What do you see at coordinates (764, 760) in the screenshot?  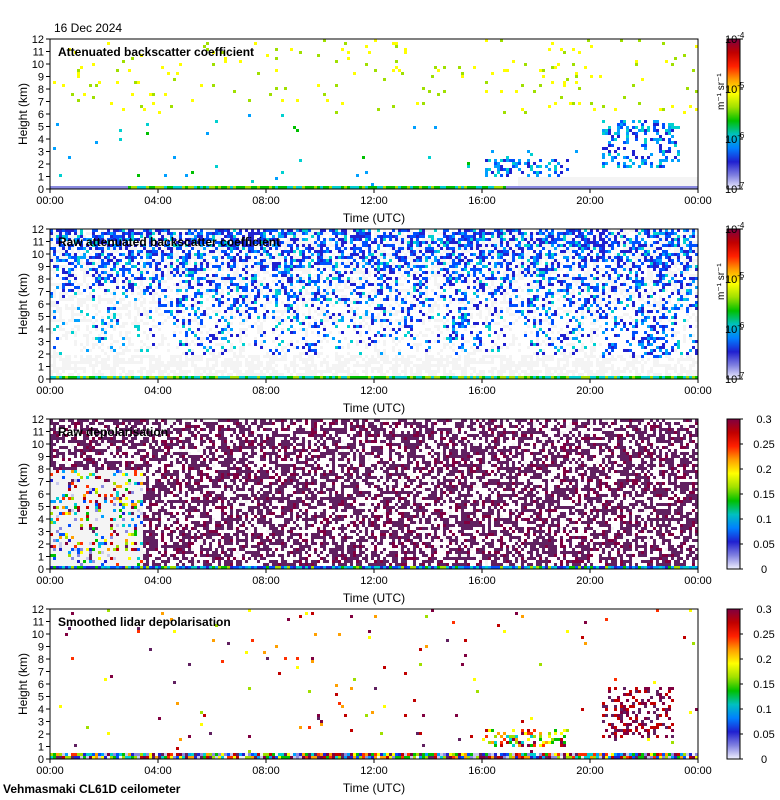 I see `colorbar-tick-label: 0` at bounding box center [764, 760].